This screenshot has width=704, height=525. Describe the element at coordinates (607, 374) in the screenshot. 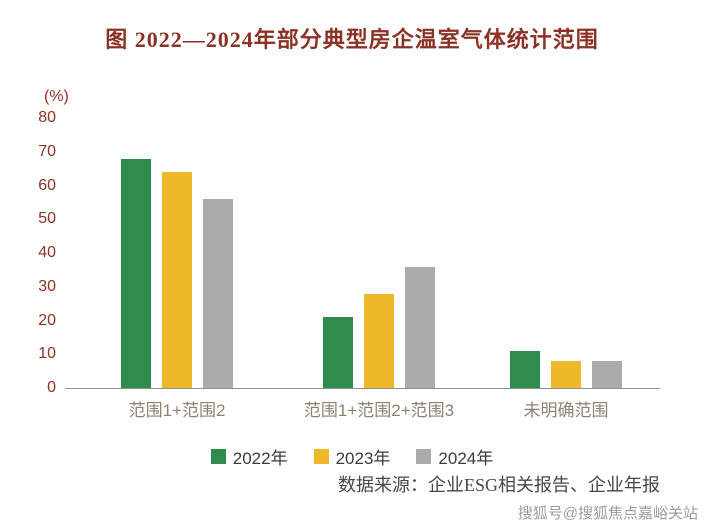

I see `bar-2024-cat3` at that location.